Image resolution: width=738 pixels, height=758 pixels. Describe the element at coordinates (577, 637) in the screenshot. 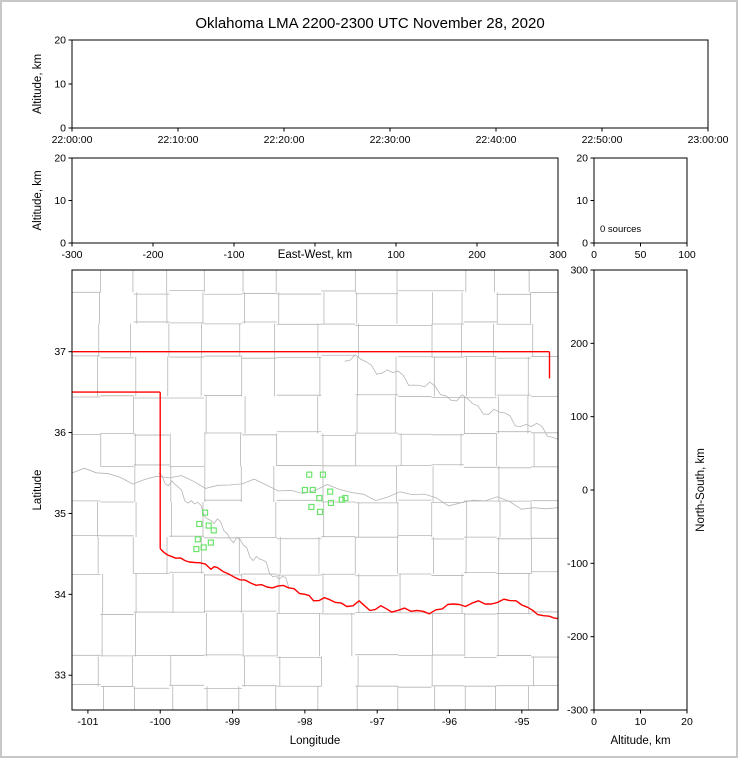

I see `y-tick-label: -200` at that location.